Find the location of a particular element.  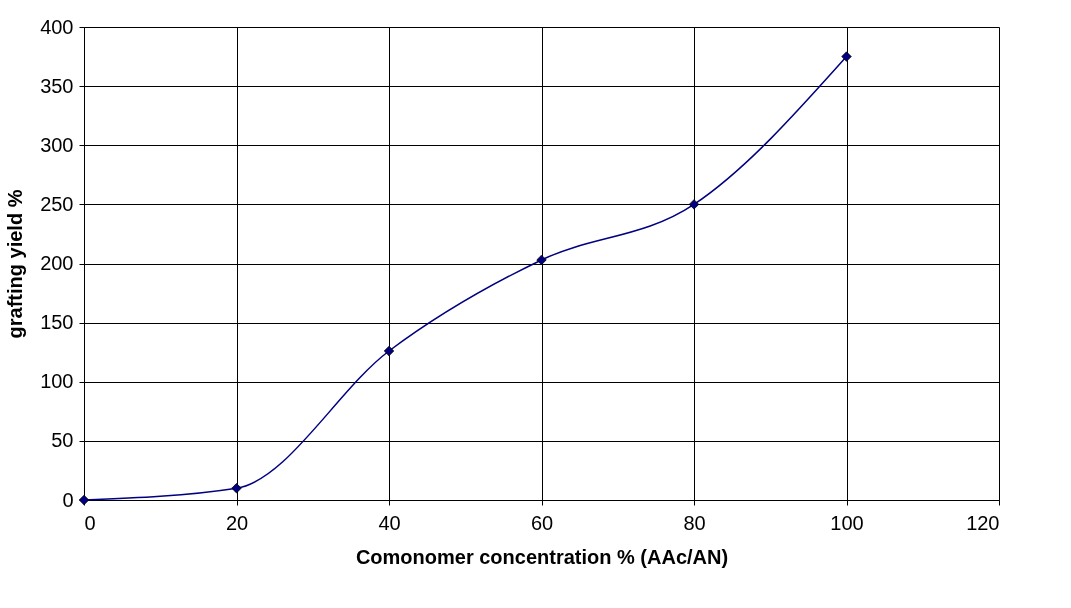

x-tick-label: 60 is located at coordinates (542, 522).